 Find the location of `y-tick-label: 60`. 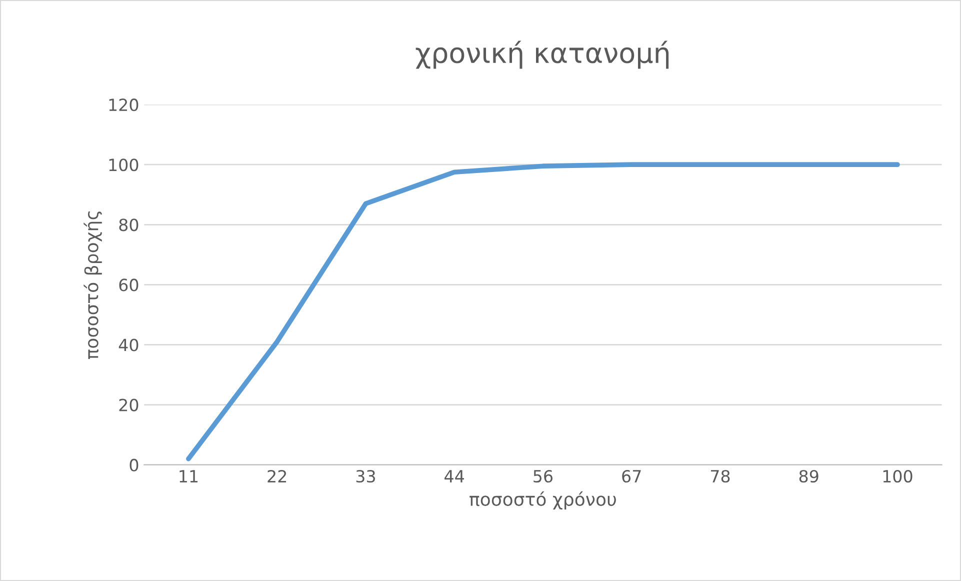

y-tick-label: 60 is located at coordinates (128, 285).